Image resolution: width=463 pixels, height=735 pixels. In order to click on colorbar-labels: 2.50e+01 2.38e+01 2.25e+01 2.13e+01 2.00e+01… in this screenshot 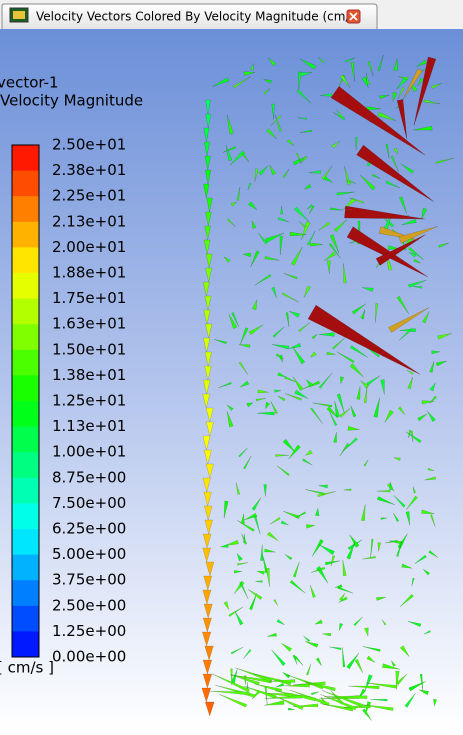, I will do `click(89, 401)`.